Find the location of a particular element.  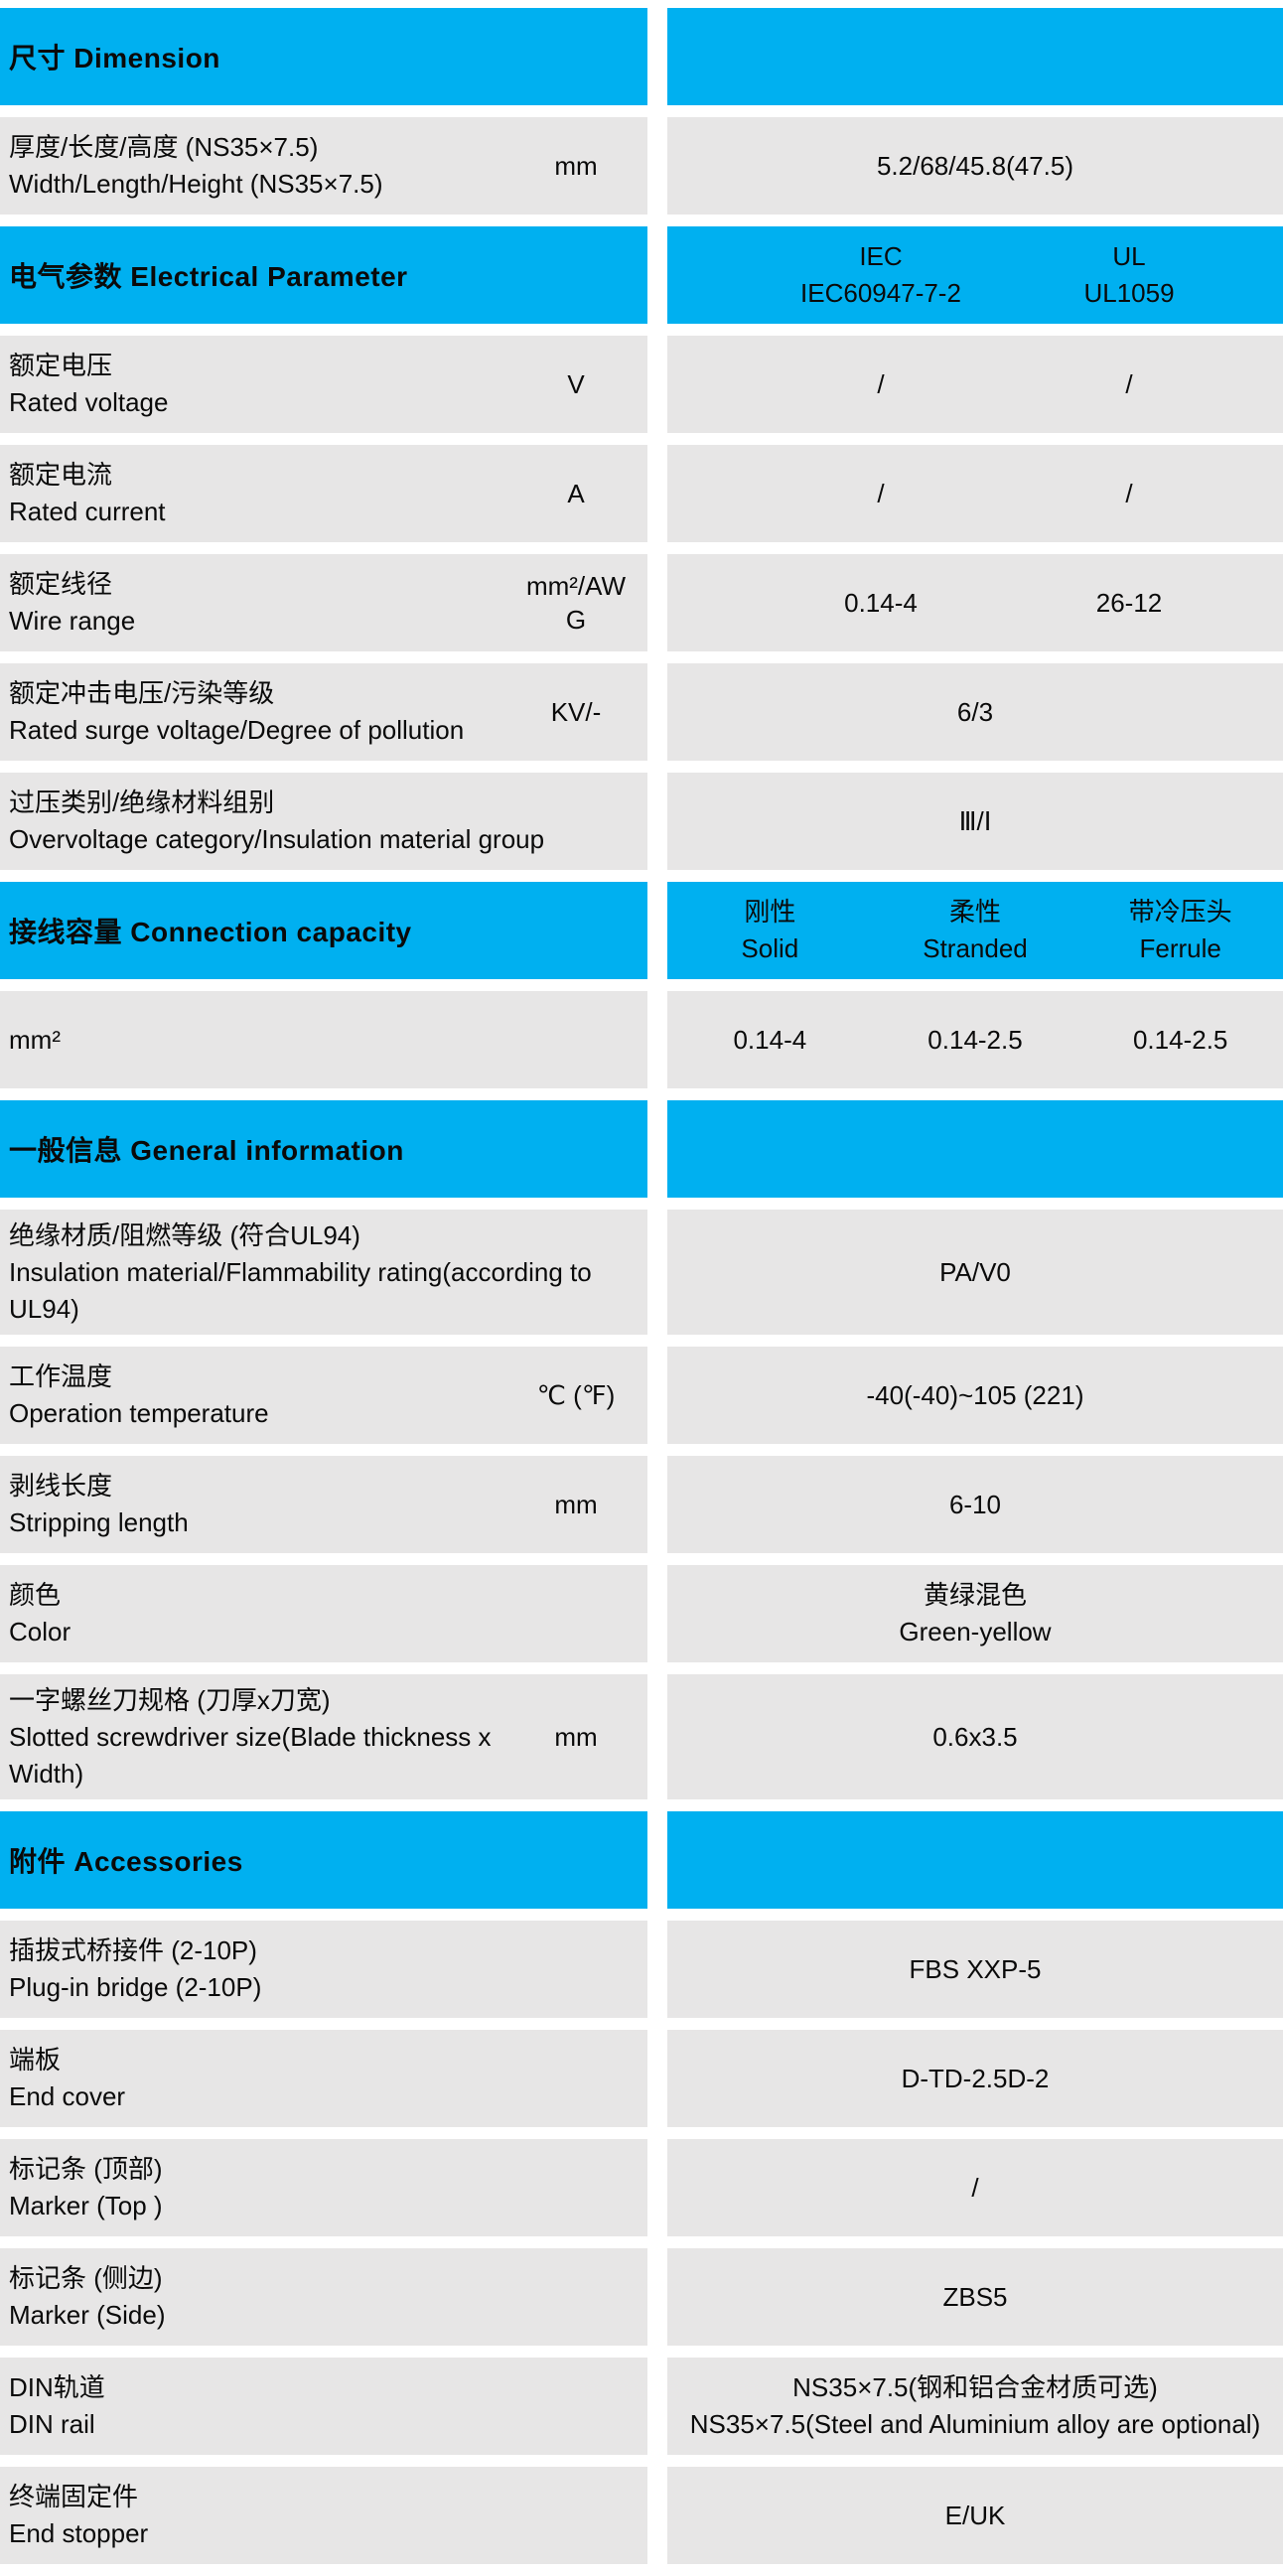

spec-row-marker-side: 标记条 (侧边) Marker (Side) ZBS5 is located at coordinates (641, 2297).